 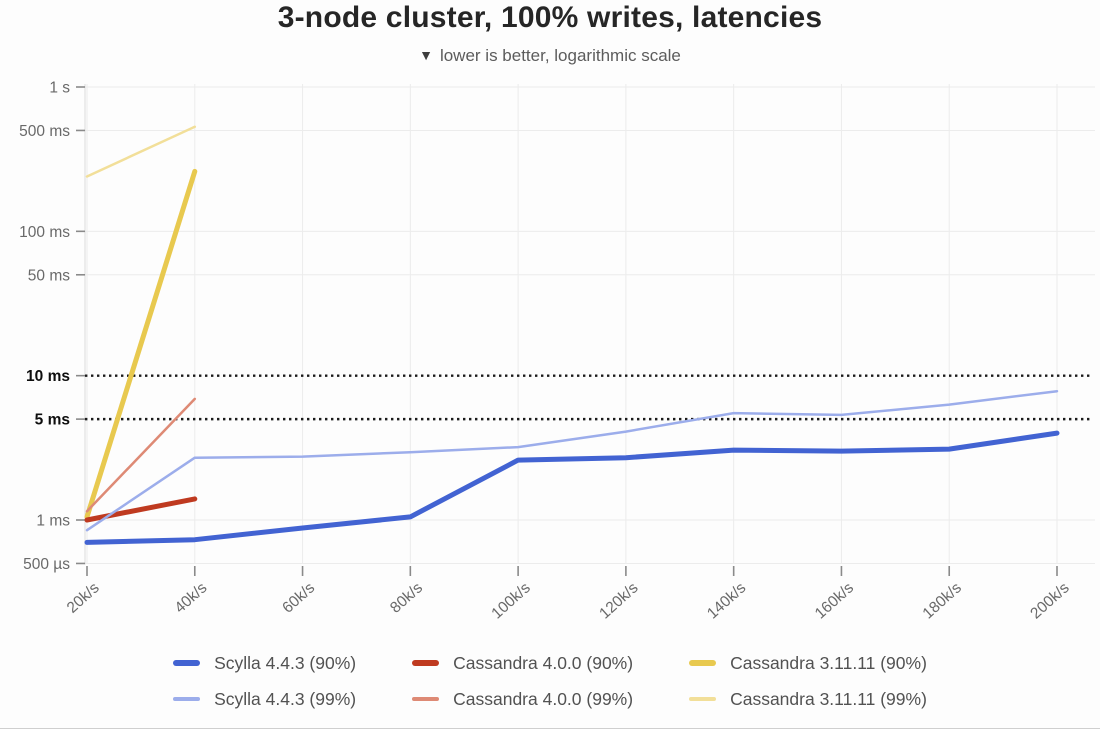 I want to click on legend-swatch-scylla-443-p90, so click(x=187, y=663).